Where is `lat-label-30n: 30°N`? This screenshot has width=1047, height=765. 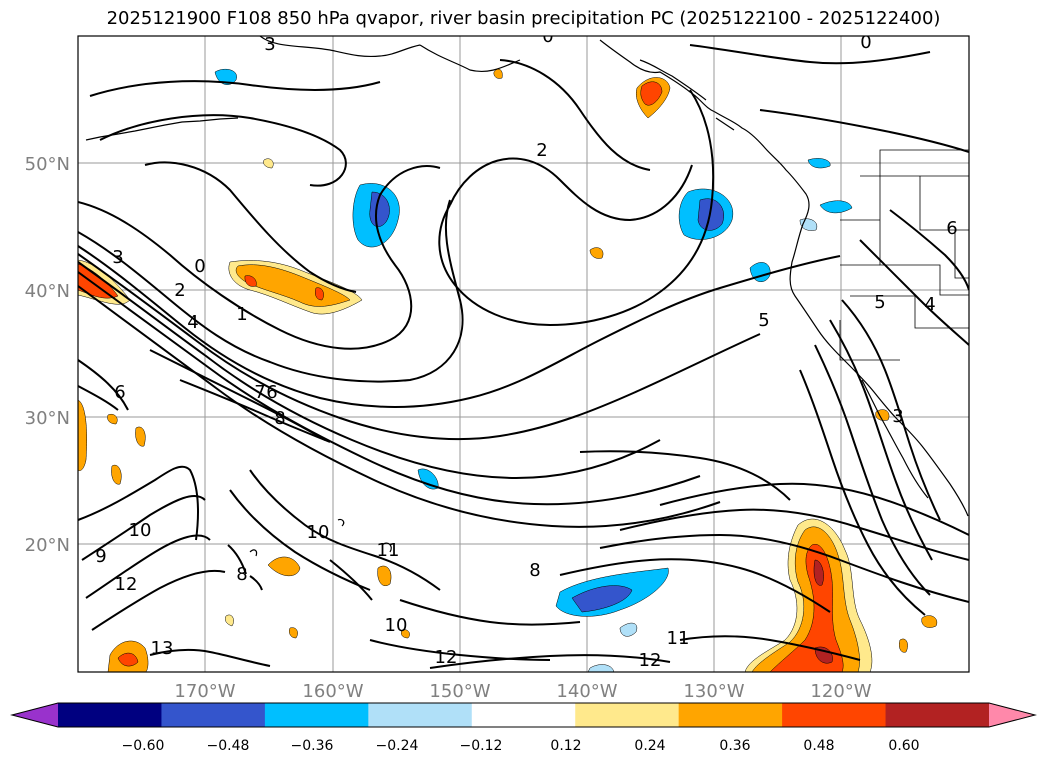 lat-label-30n: 30°N is located at coordinates (47, 418).